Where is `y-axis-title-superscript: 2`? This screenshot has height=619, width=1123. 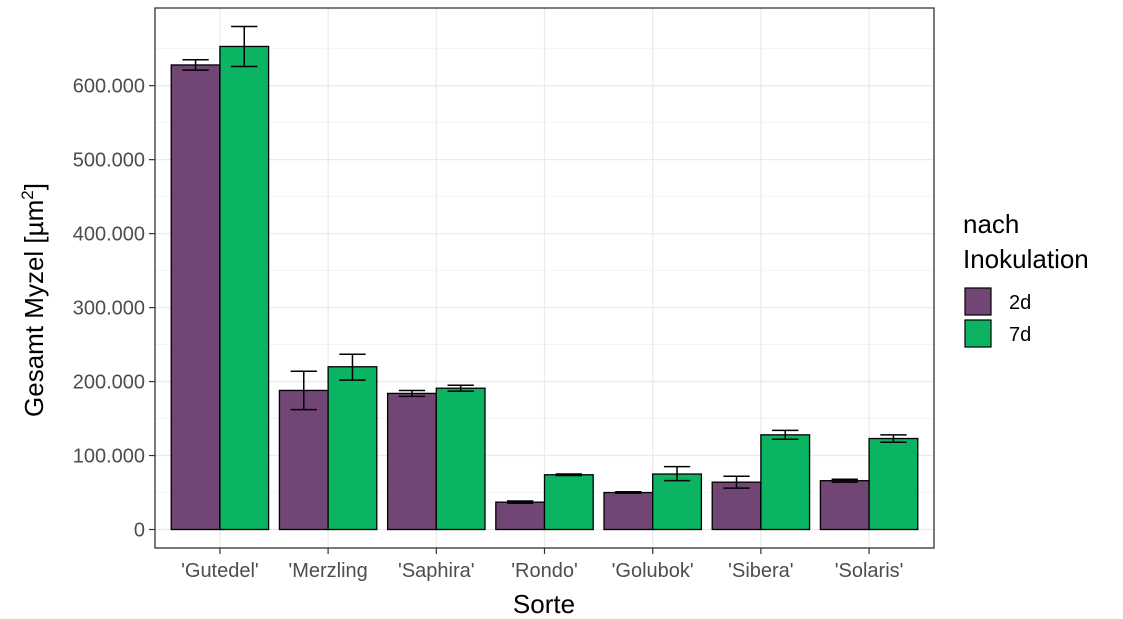 y-axis-title-superscript: 2 is located at coordinates (27, 194).